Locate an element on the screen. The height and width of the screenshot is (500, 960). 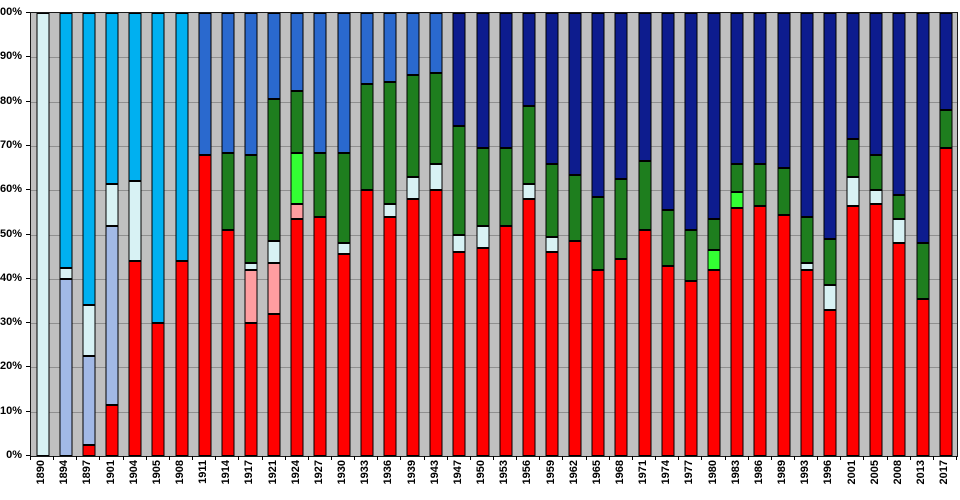
bar-1989 is located at coordinates (784, 234).